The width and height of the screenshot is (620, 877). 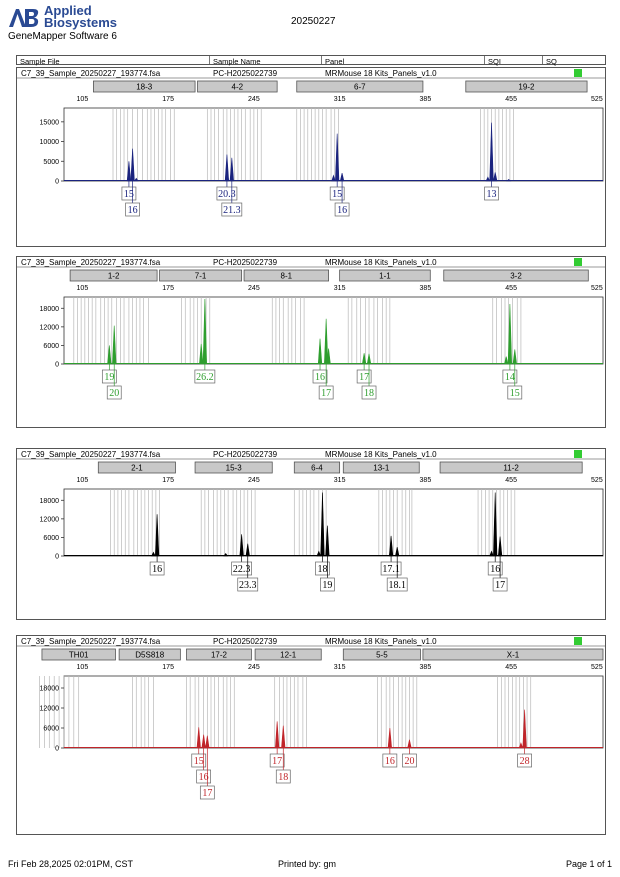 I want to click on allele-call-label: 21.3, so click(x=232, y=210).